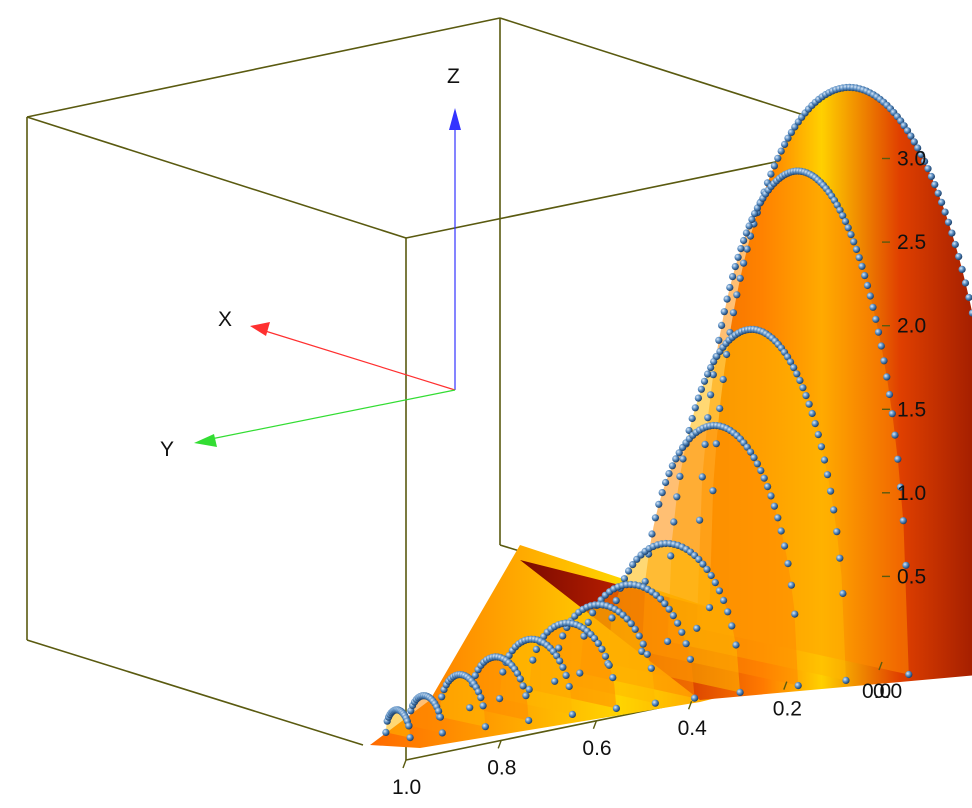 The image size is (972, 808). What do you see at coordinates (693, 728) in the screenshot?
I see `x-tick-label: 0.4` at bounding box center [693, 728].